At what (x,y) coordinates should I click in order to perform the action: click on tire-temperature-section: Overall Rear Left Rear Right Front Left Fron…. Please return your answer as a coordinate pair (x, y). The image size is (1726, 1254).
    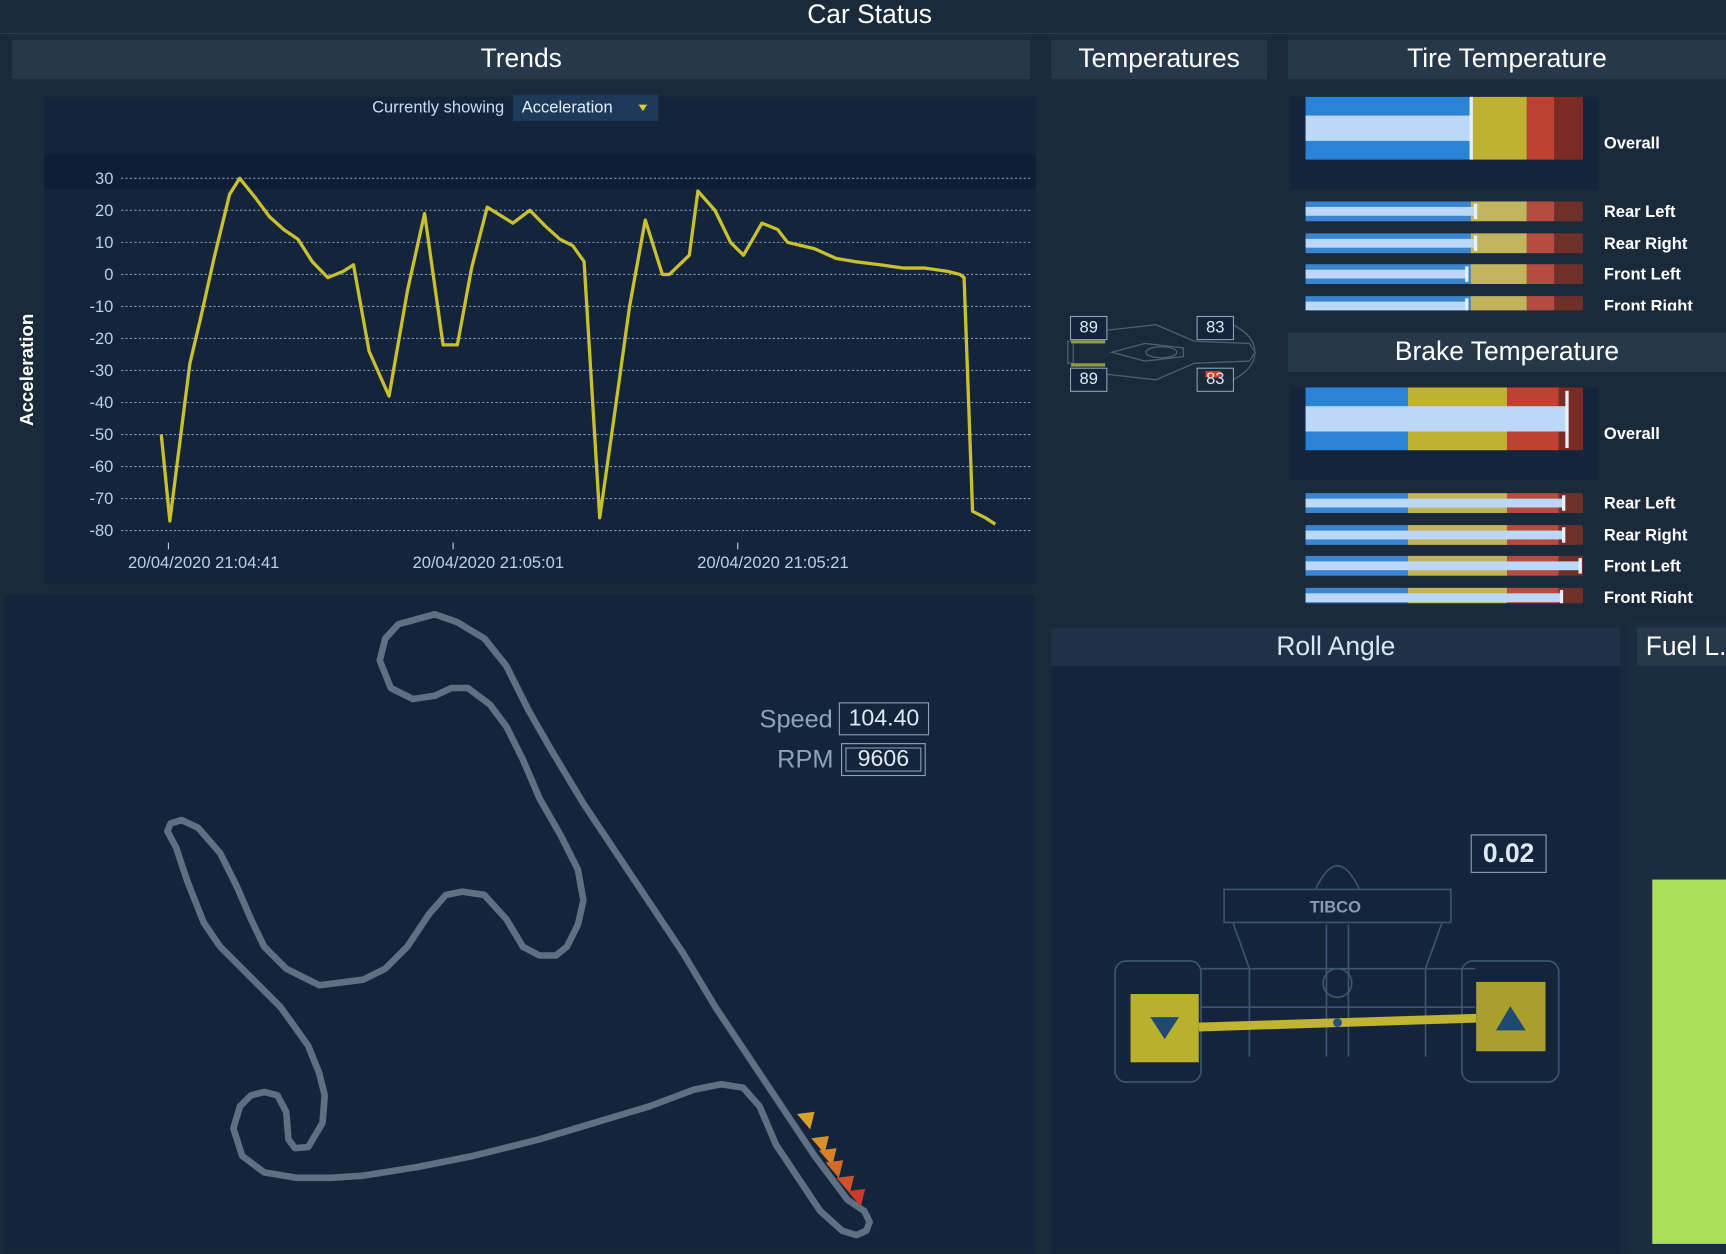
    Looking at the image, I should click on (1507, 199).